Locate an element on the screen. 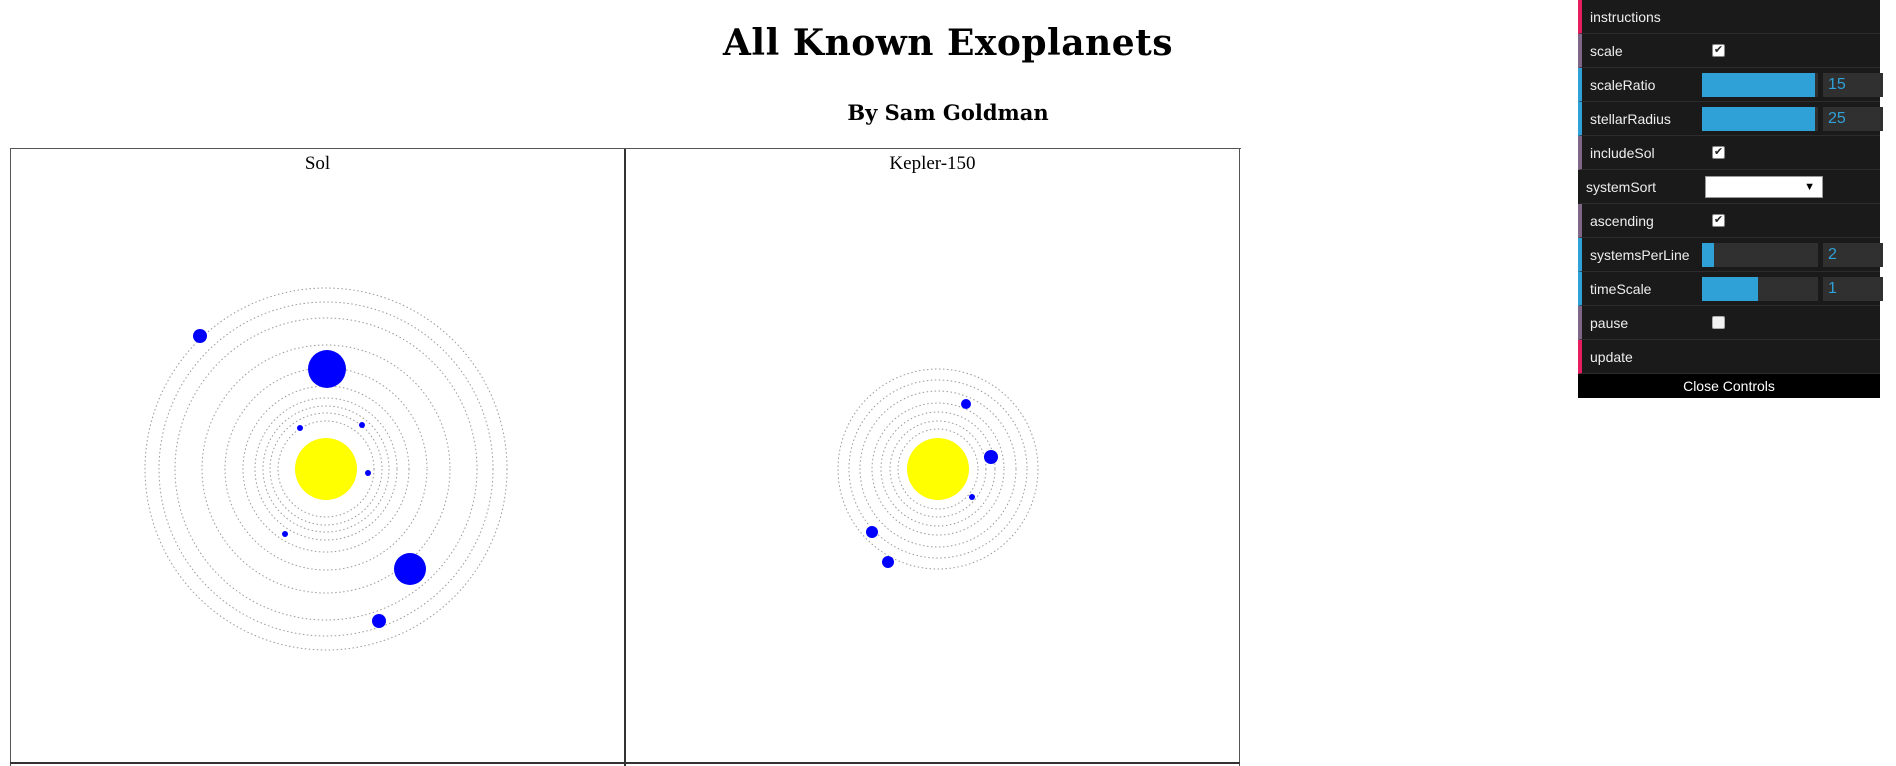 The image size is (1896, 766). scale-ratio-control: scaleRatio 15 is located at coordinates (1730, 85).